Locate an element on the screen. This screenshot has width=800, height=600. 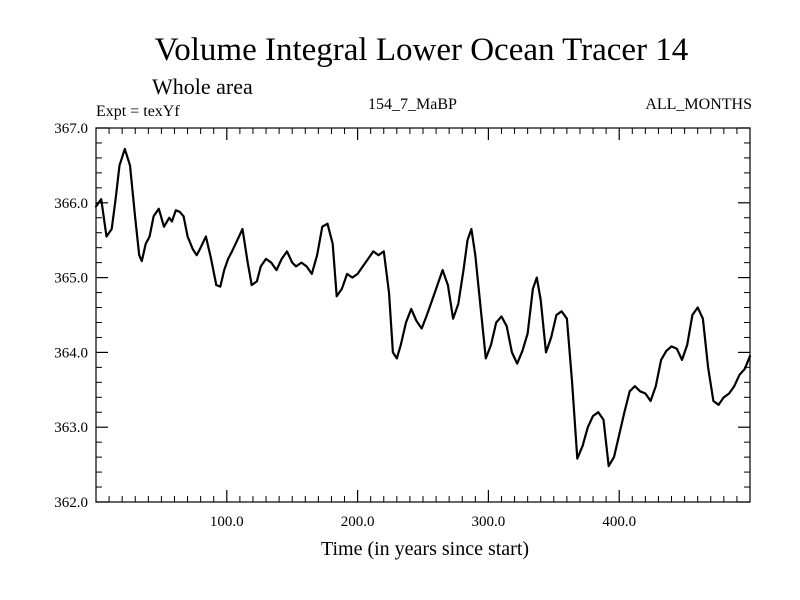
x-tick-label: 300.0 is located at coordinates (489, 522).